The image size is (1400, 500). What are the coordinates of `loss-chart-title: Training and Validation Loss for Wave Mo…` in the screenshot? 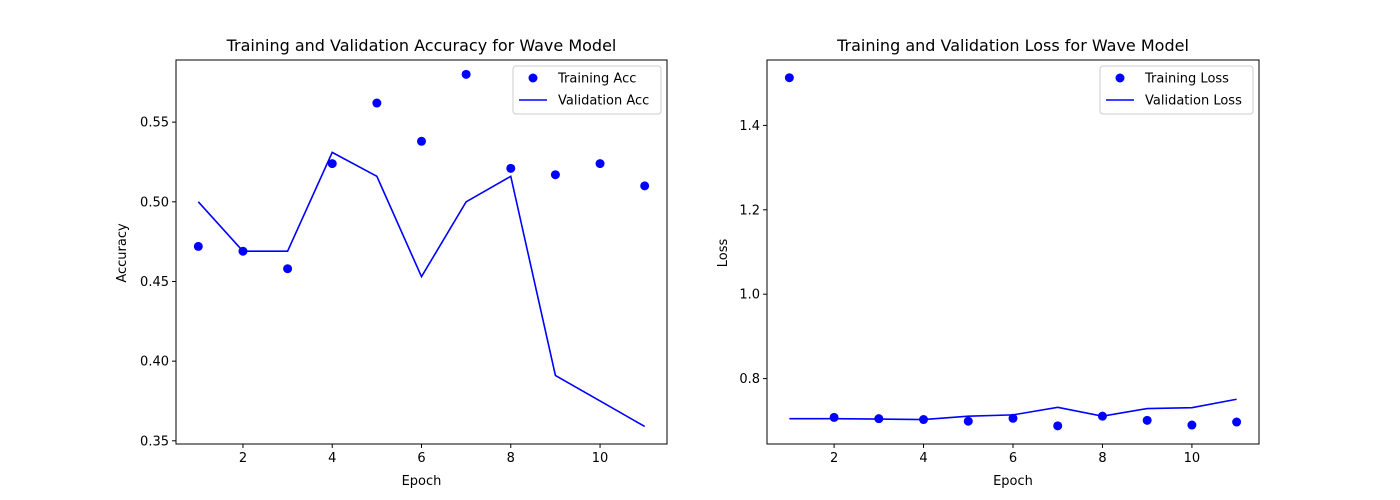 It's located at (1012, 45).